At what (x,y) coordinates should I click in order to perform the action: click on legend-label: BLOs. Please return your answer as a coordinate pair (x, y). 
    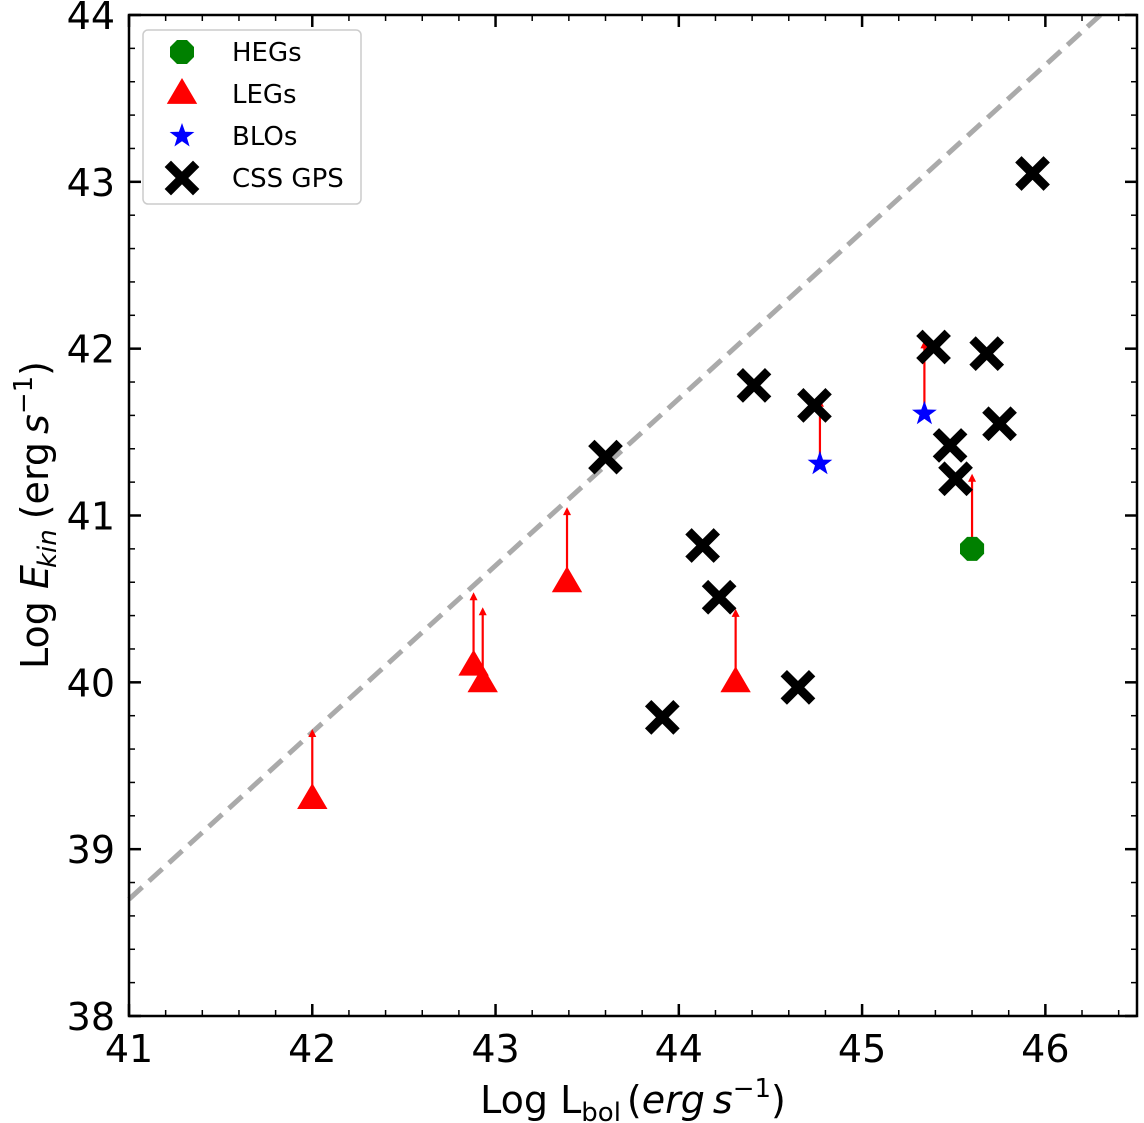
    Looking at the image, I should click on (264, 137).